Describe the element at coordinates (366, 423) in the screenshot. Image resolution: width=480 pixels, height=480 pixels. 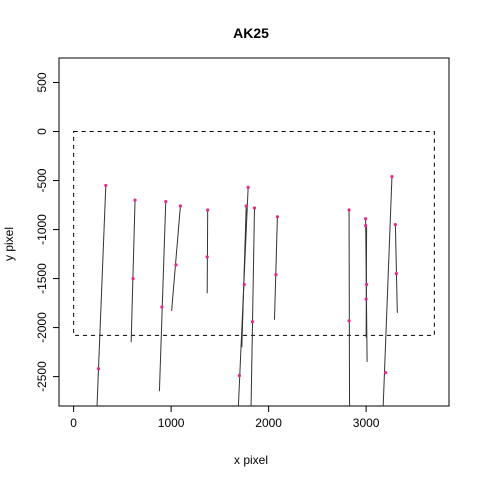
I see `x-tick-label: 3000` at that location.